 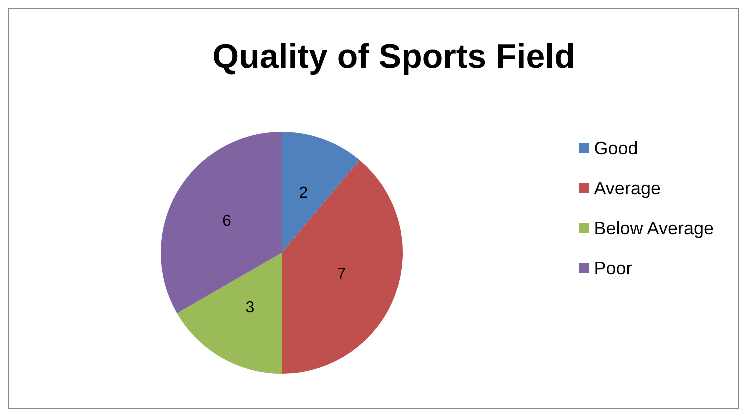 I want to click on legend-label: Average, so click(x=627, y=188).